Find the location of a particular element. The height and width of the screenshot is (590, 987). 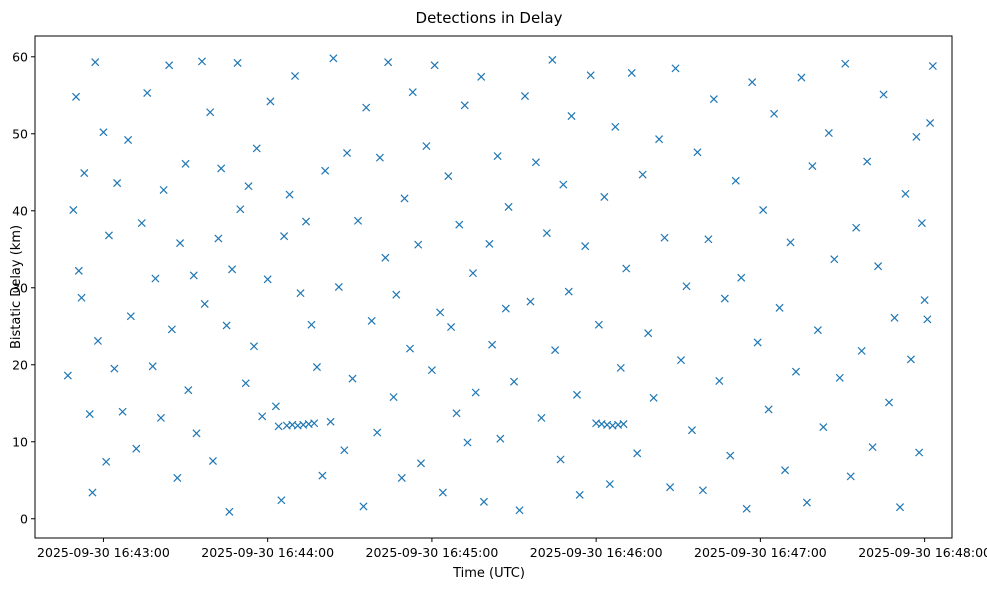

y-axis-label: Bistatic Delay (km) is located at coordinates (16, 287).